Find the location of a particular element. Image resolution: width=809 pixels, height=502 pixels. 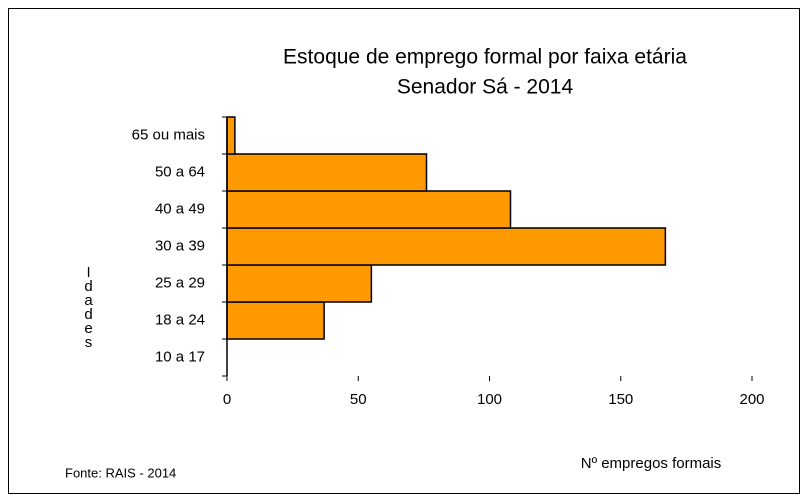

x-tick-label: 100 is located at coordinates (489, 399).